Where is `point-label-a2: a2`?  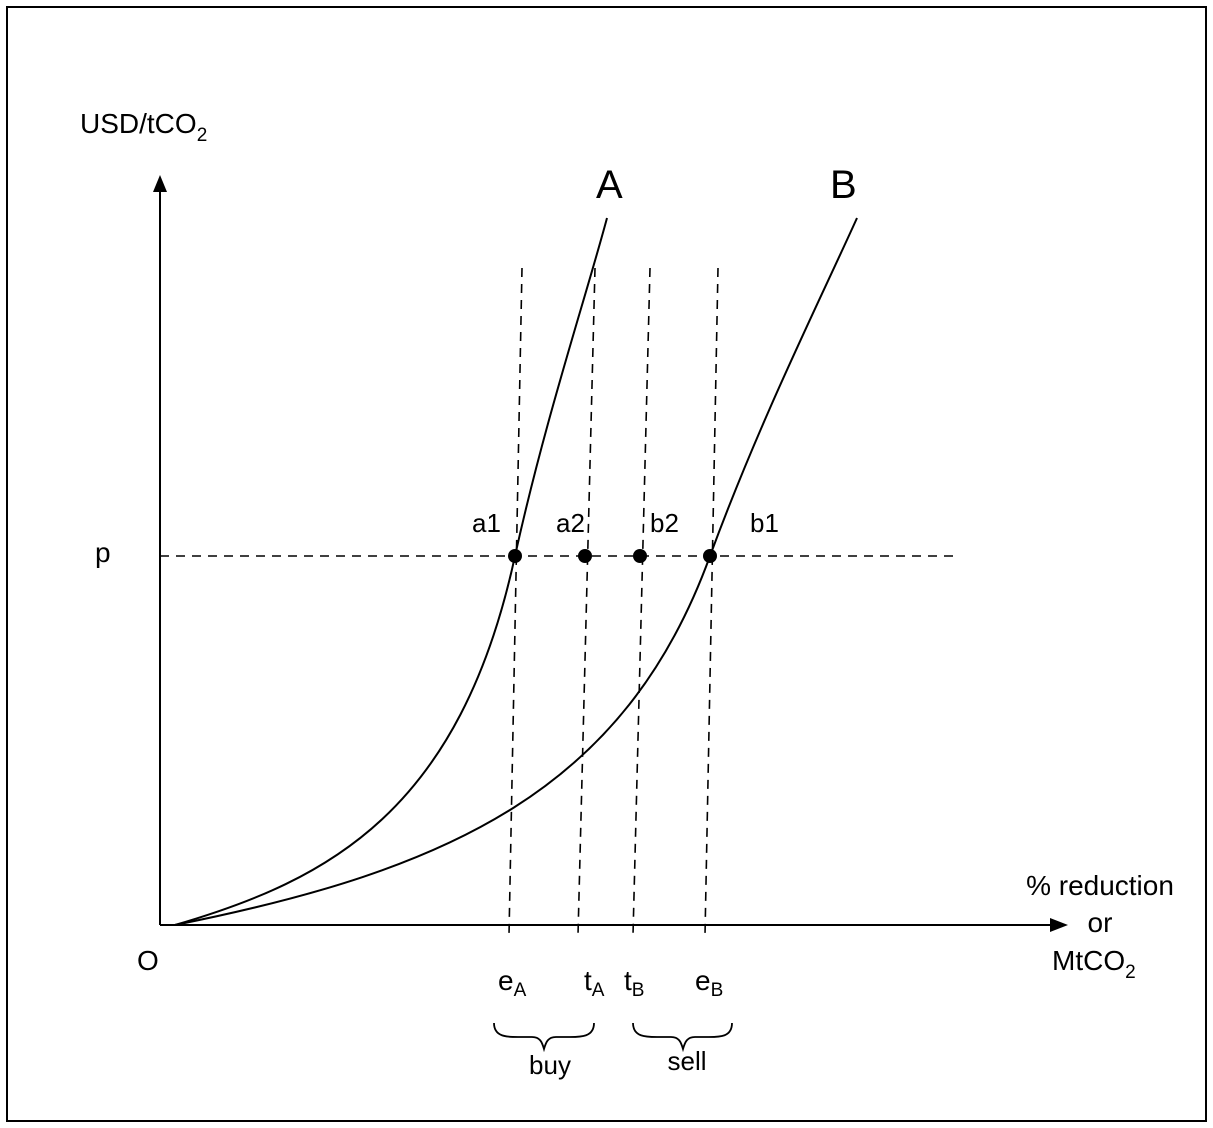 point-label-a2: a2 is located at coordinates (570, 523).